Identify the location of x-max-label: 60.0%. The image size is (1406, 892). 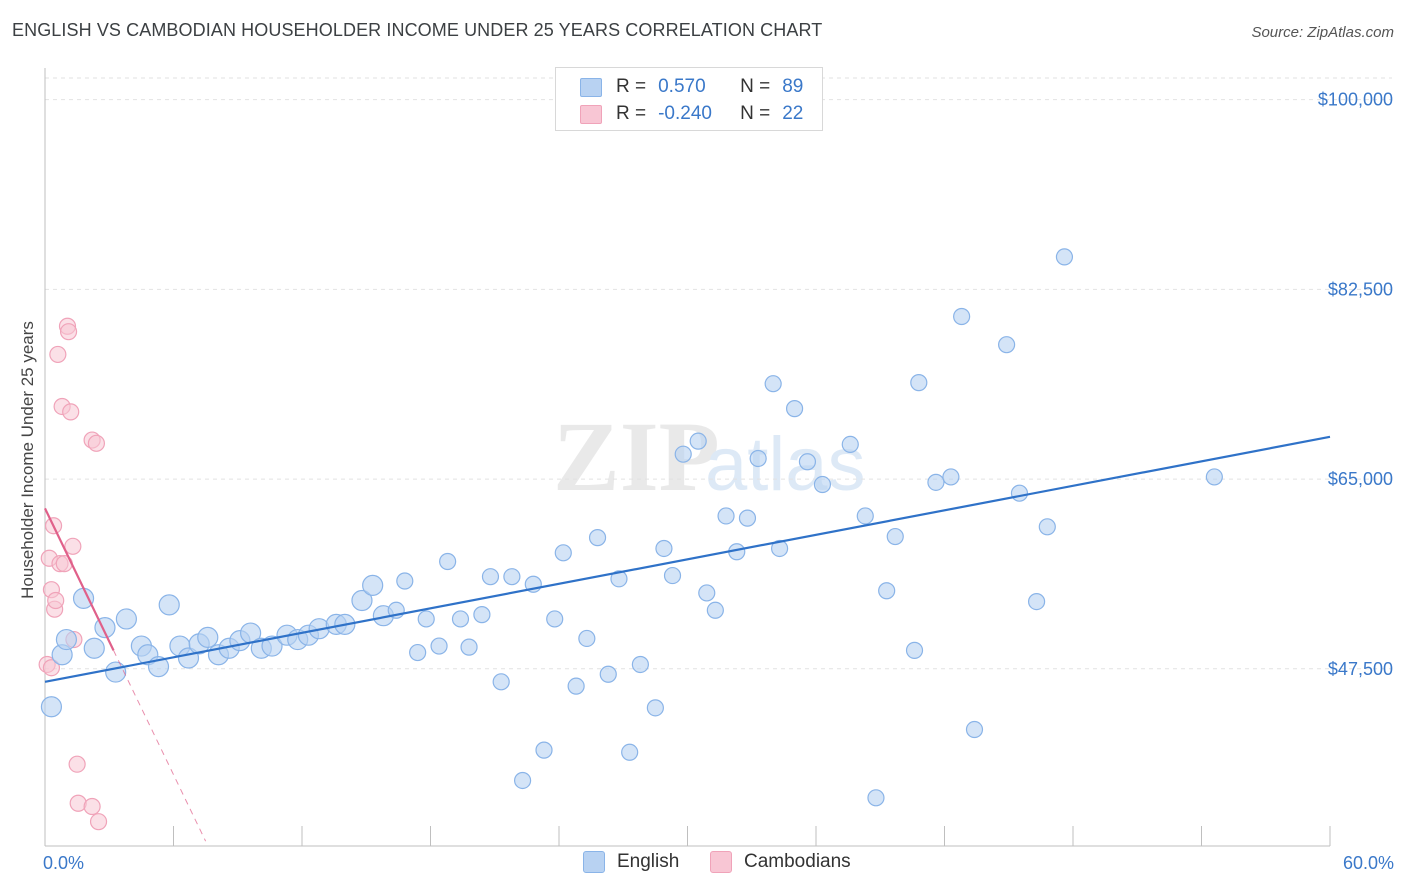
(1368, 863).